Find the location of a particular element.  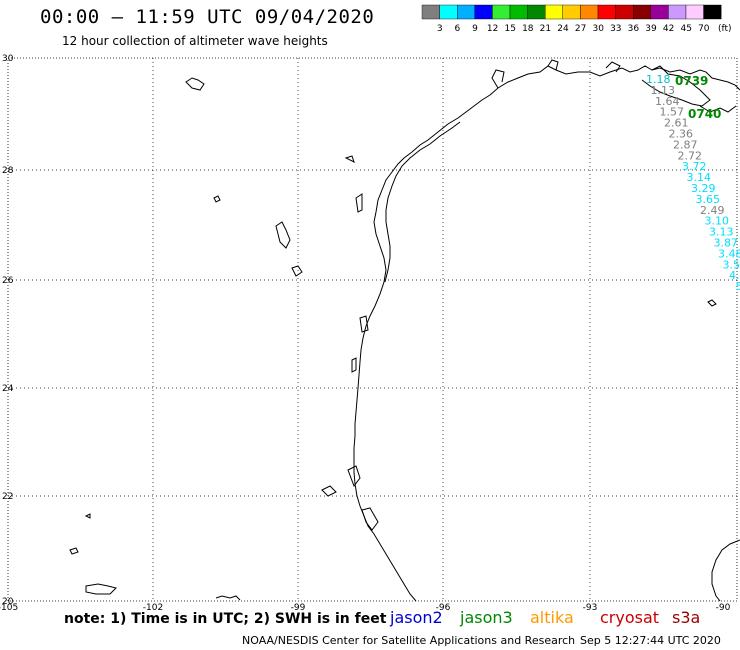

lon-tick-label: -102 is located at coordinates (153, 608).